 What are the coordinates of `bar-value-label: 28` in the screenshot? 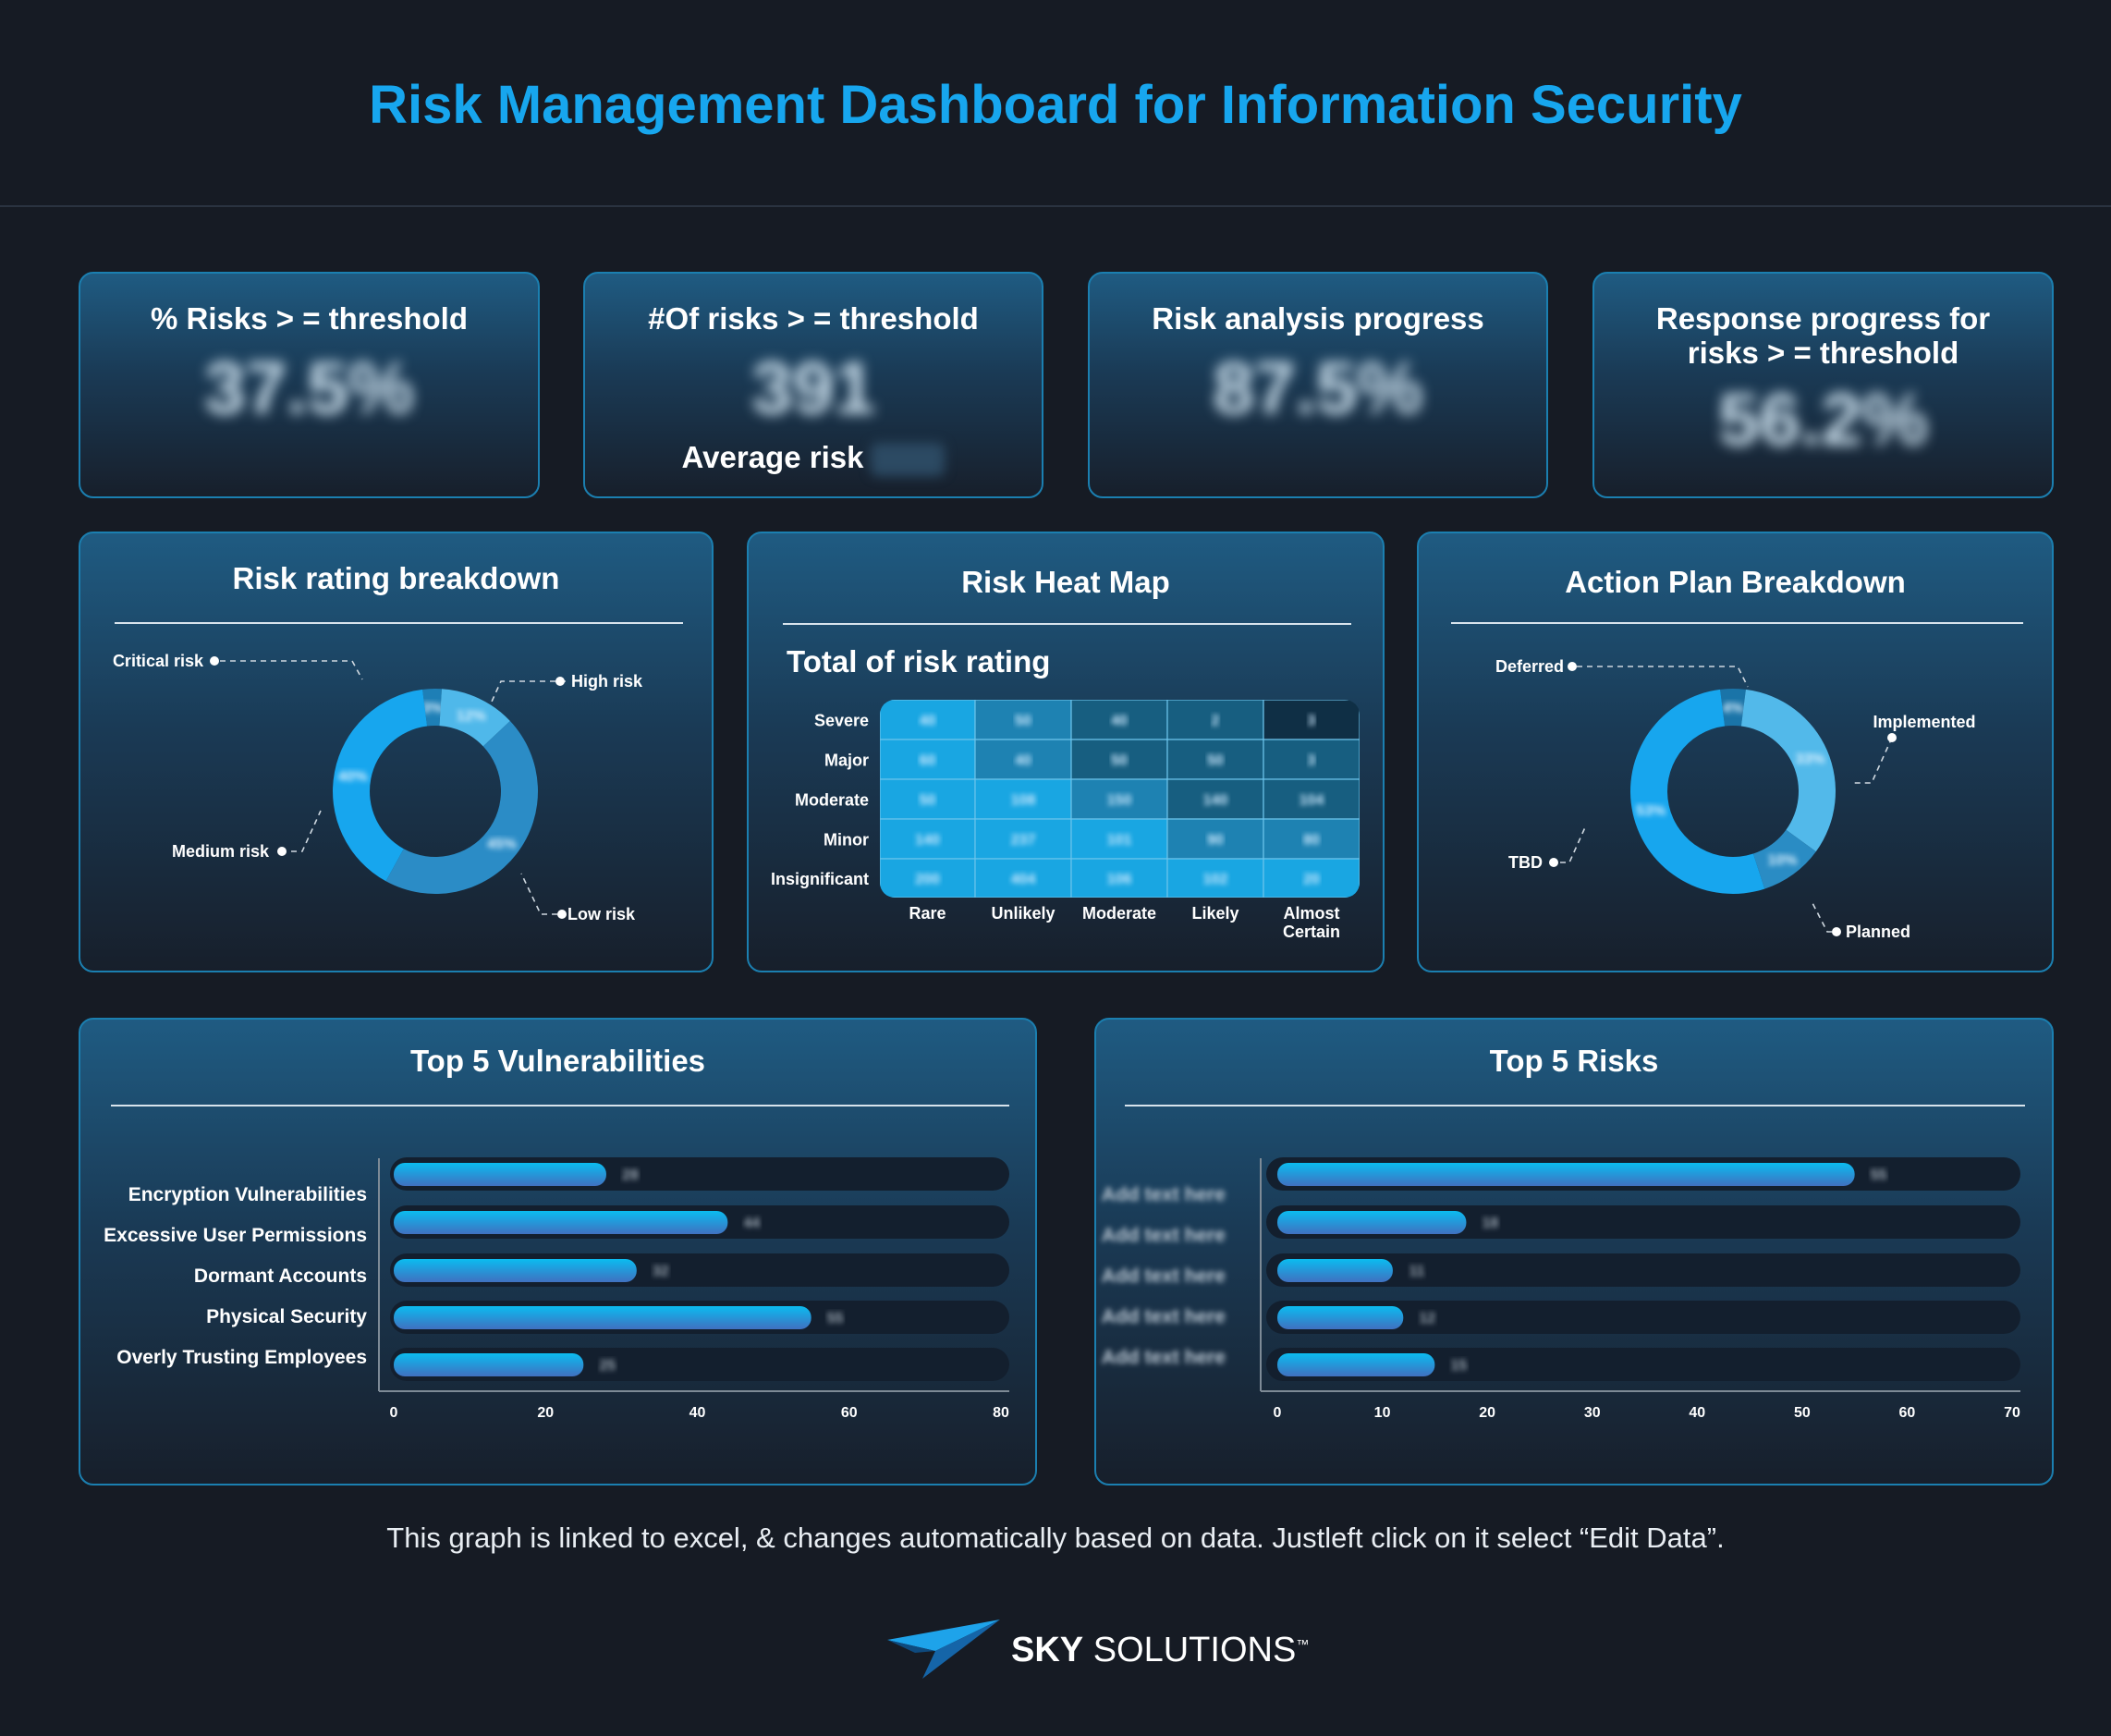 It's located at (630, 1175).